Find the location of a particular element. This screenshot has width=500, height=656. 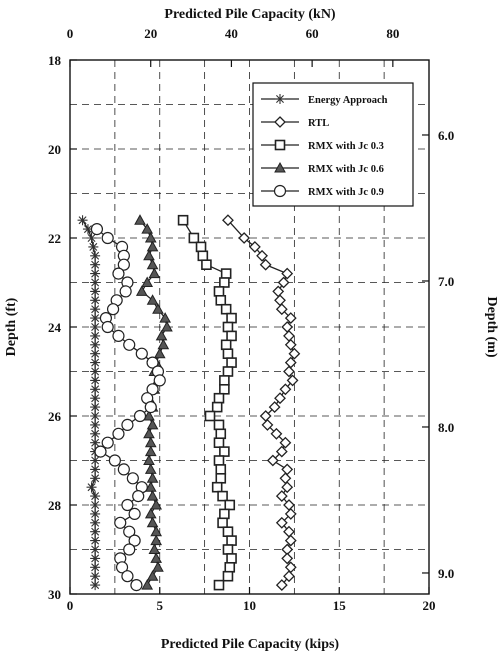

tick-label-bottom: 20 is located at coordinates (429, 605).